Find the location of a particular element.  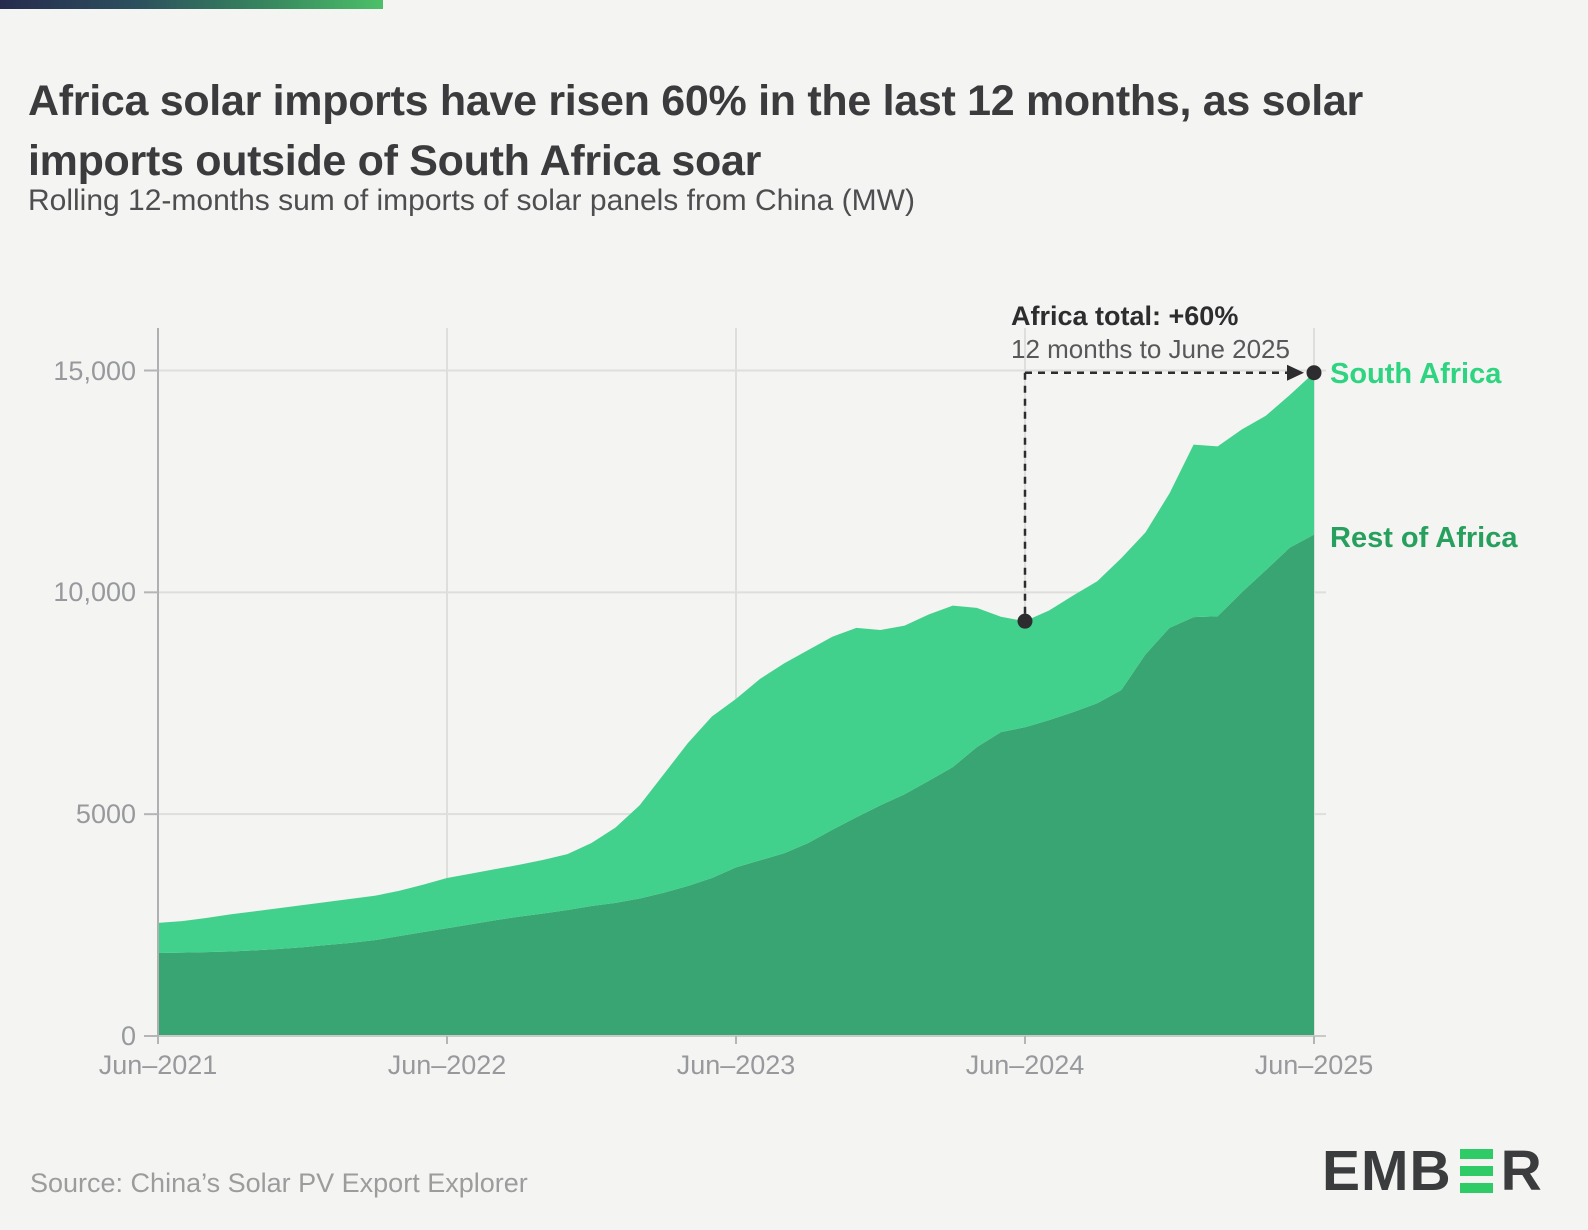

x-tick-label: Jun–2023 is located at coordinates (736, 1065).